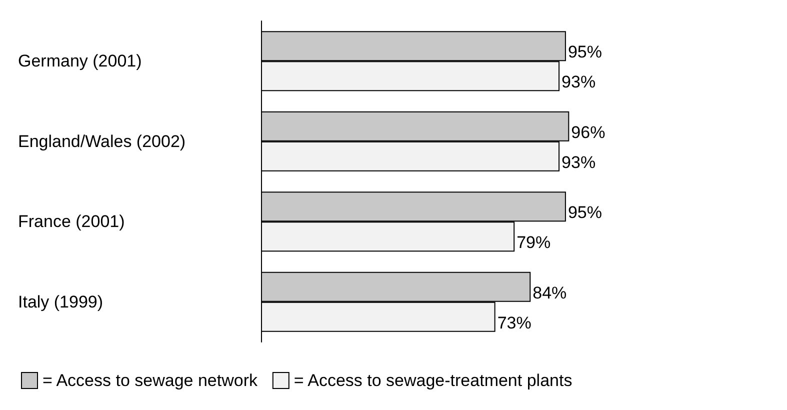  I want to click on data-label: 96%, so click(588, 132).